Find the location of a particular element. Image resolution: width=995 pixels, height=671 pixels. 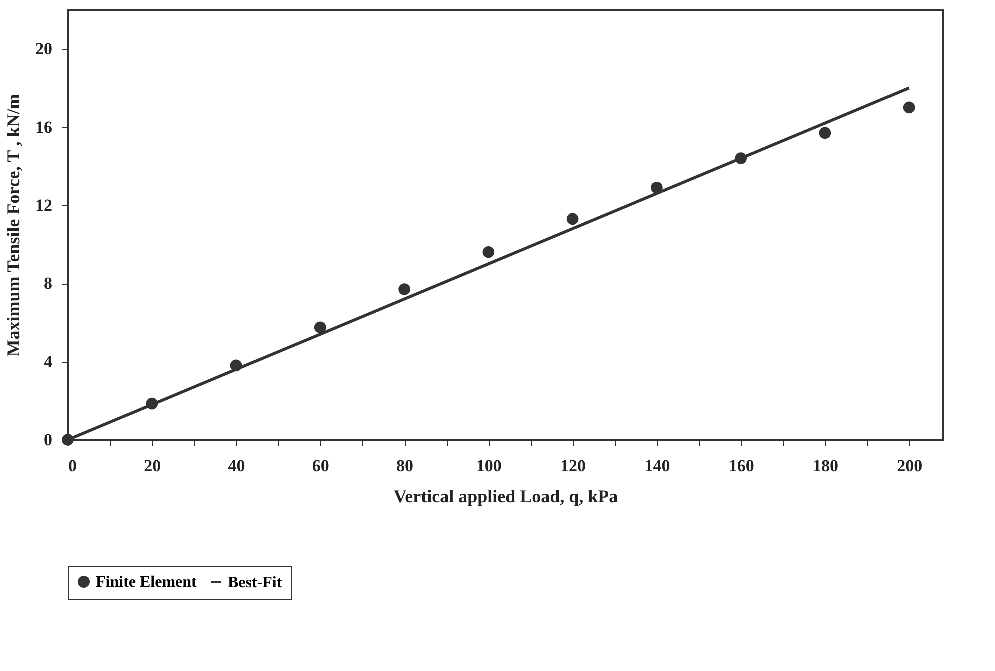

y-axis-title: Maximum Tensile Force, T , kN/m is located at coordinates (14, 225).